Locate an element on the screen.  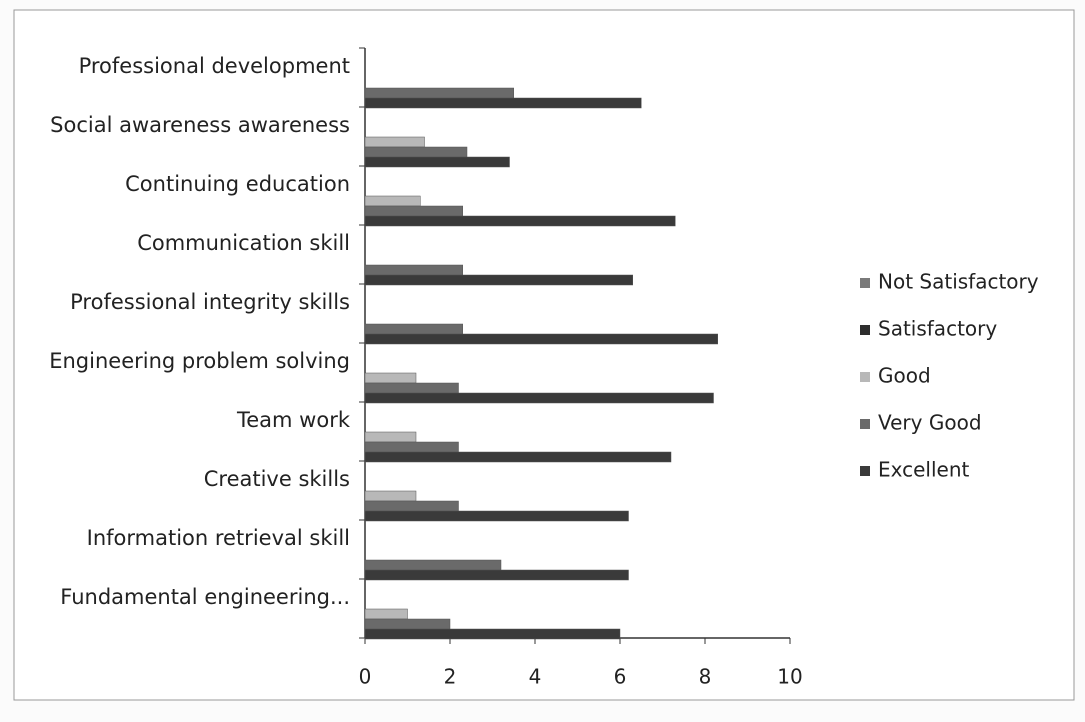
y-tick-label: Creative skills is located at coordinates (276, 479).